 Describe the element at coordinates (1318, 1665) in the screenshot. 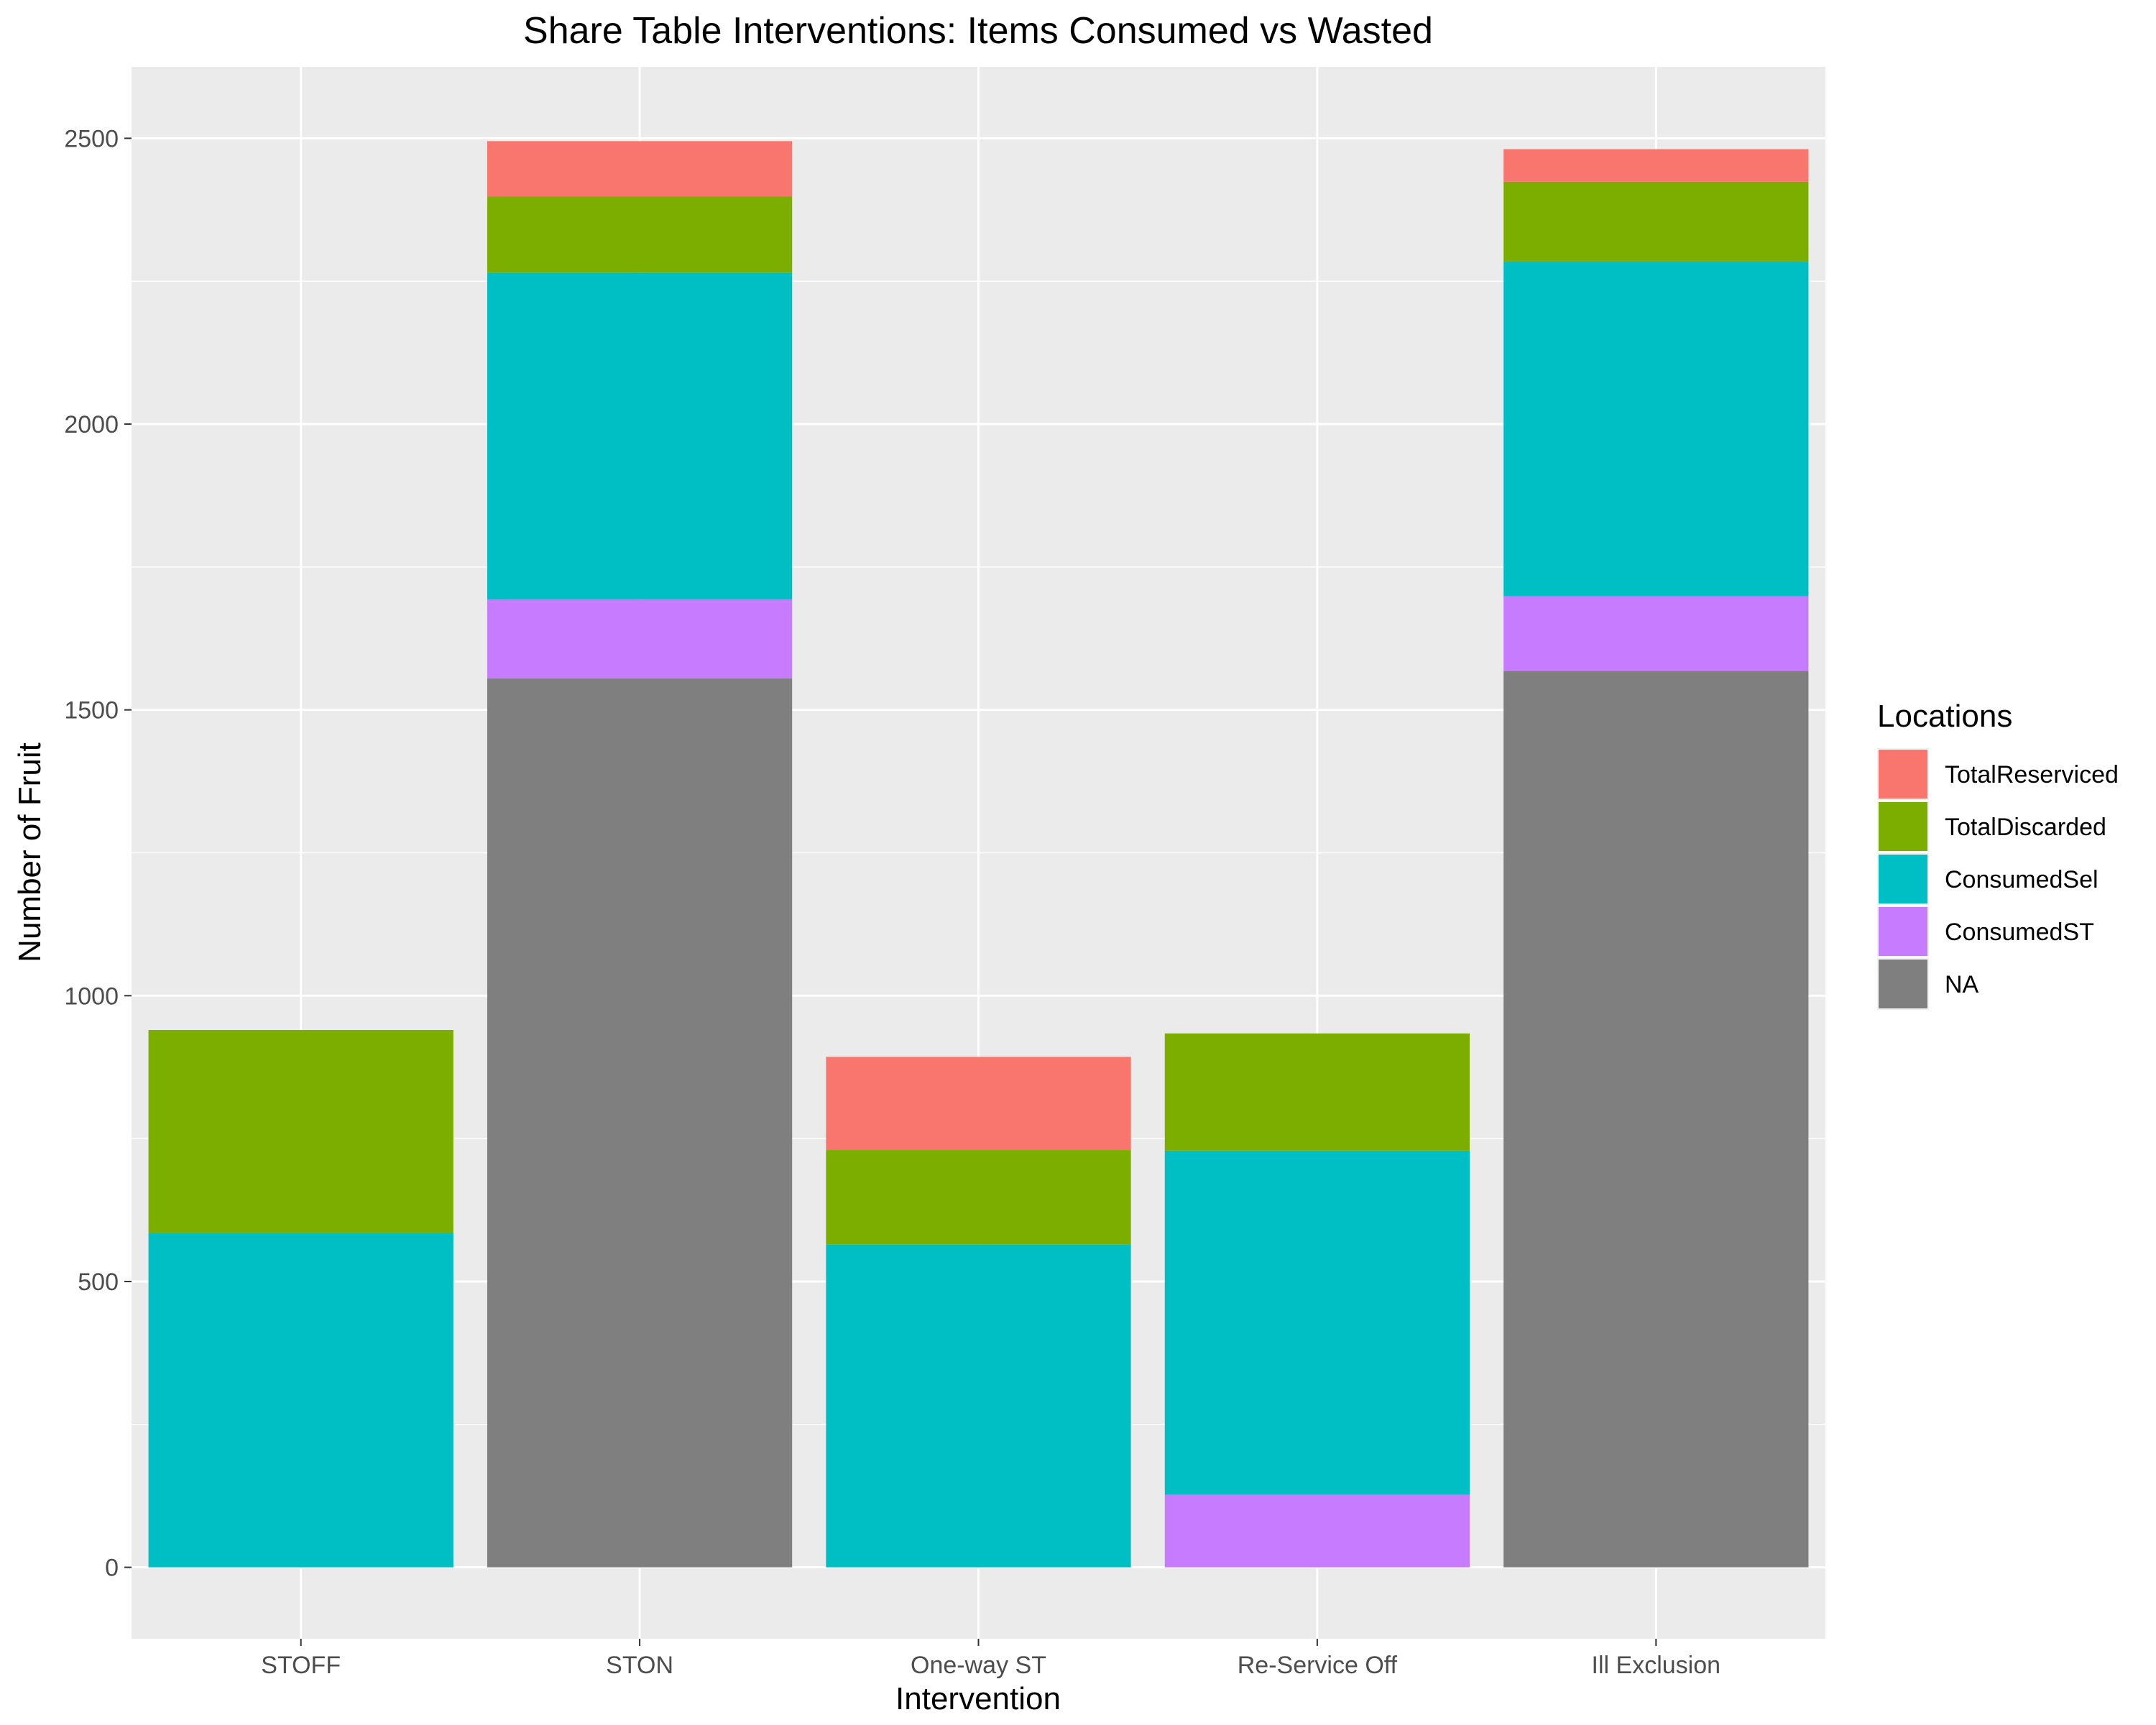

I see `x-tick-label: Re-Service Off` at that location.